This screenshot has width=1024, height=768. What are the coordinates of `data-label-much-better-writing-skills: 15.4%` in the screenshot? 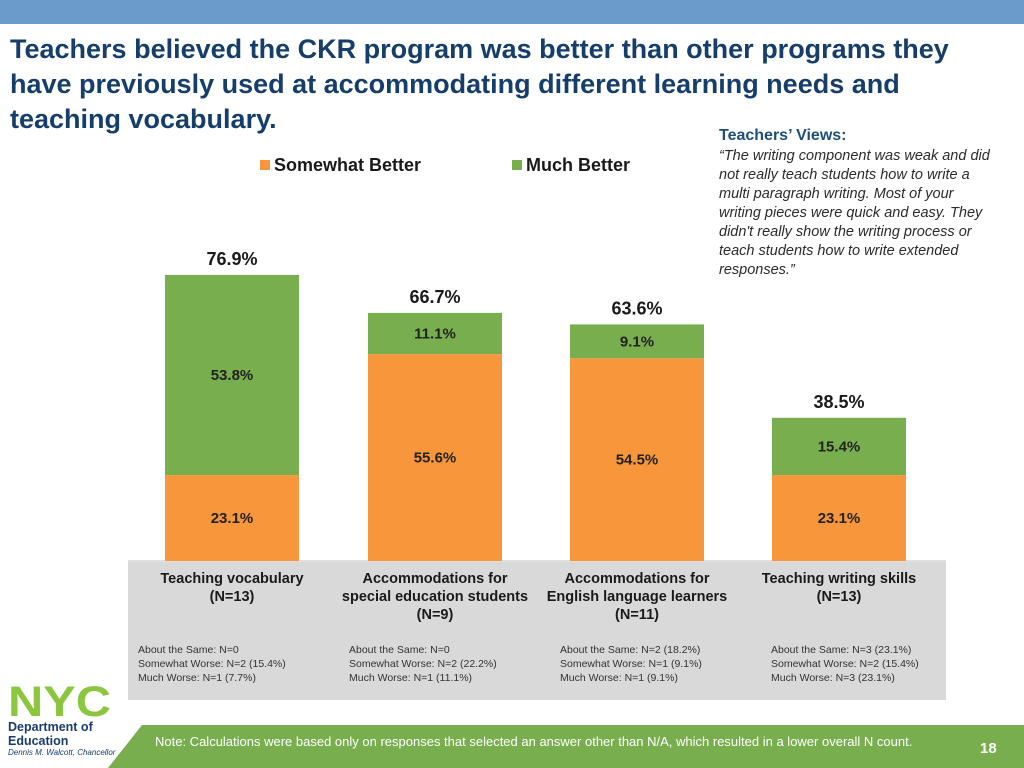 It's located at (839, 446).